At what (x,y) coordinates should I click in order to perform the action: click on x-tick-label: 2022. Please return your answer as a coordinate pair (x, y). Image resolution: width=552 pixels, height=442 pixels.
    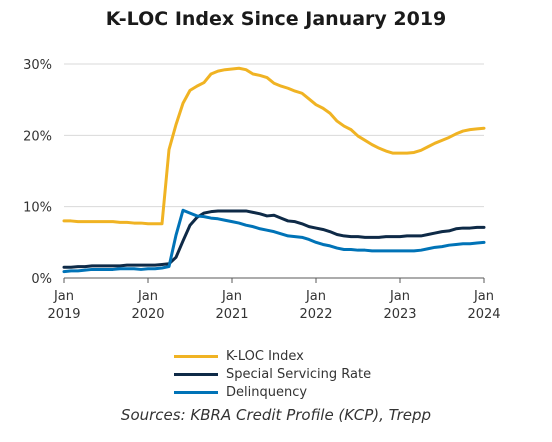
    Looking at the image, I should click on (315, 314).